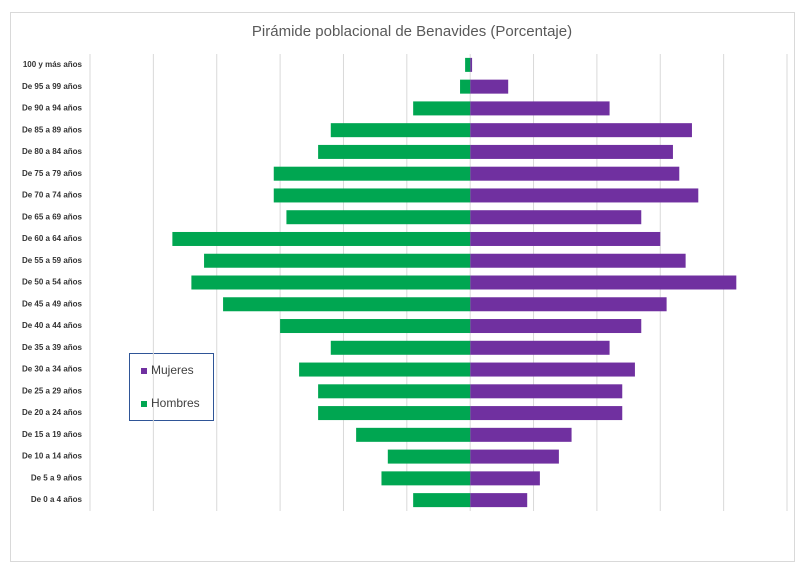  I want to click on y-tick-label: 100 y más años, so click(53, 64).